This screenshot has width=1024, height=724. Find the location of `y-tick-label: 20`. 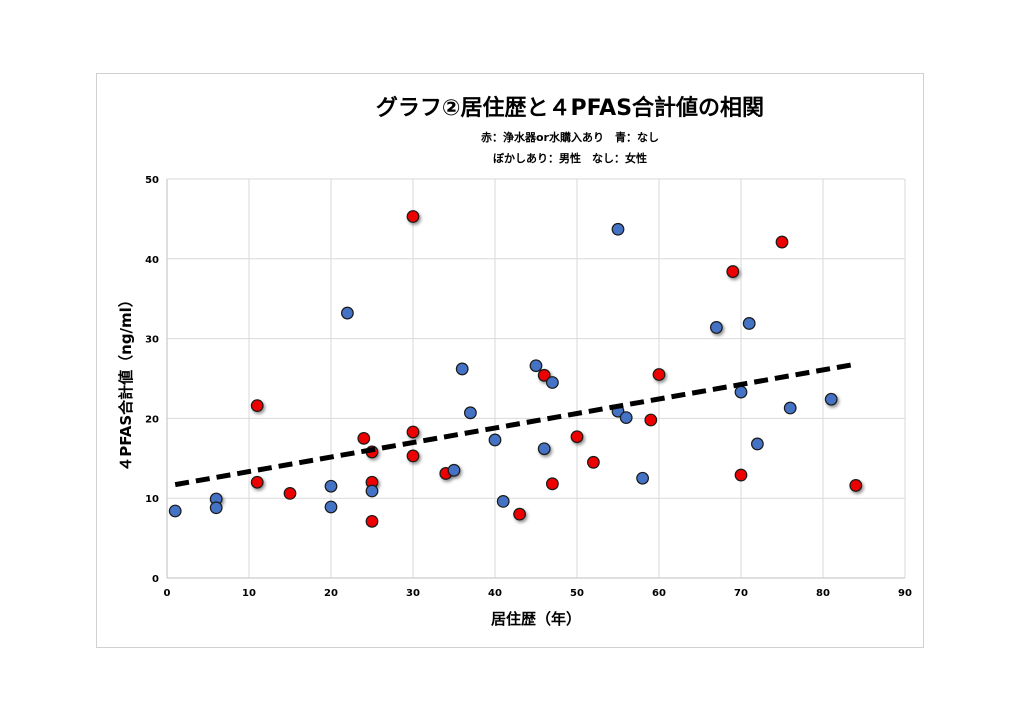

y-tick-label: 20 is located at coordinates (152, 419).